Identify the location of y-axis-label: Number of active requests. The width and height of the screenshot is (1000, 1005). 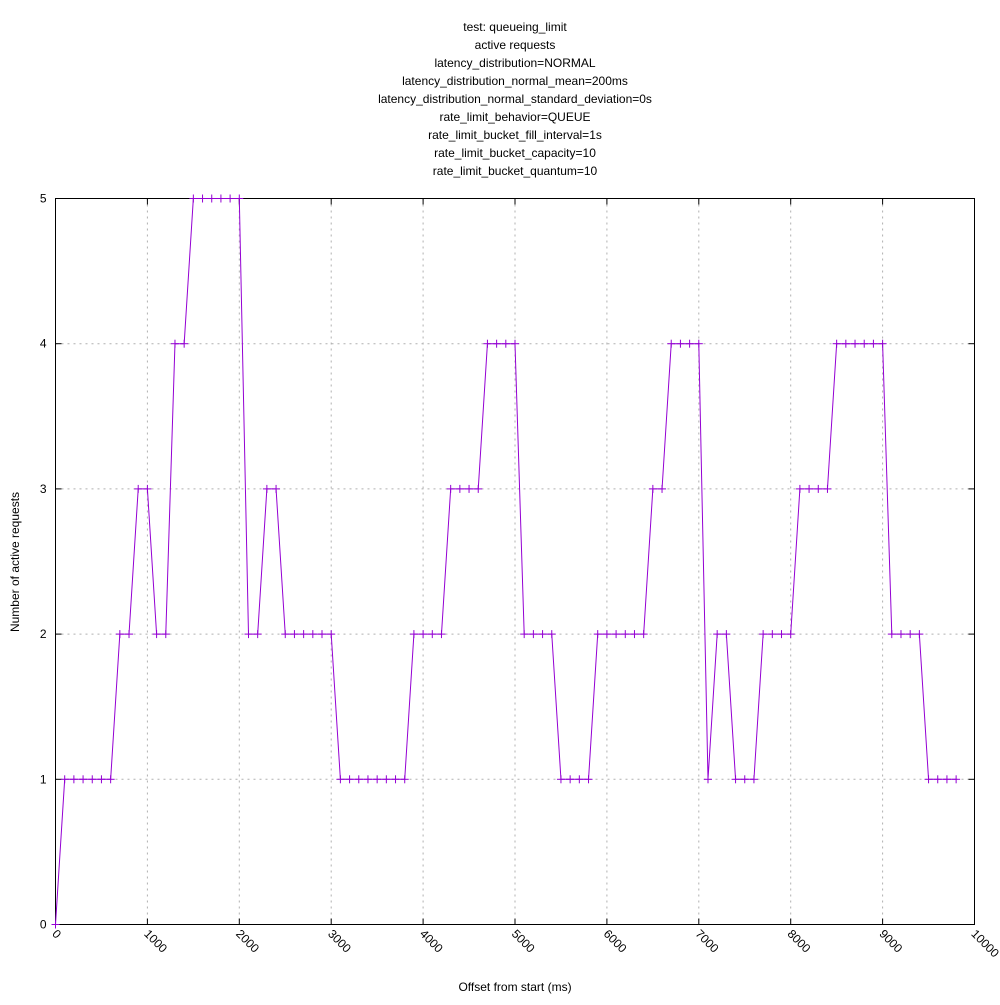
(15, 562).